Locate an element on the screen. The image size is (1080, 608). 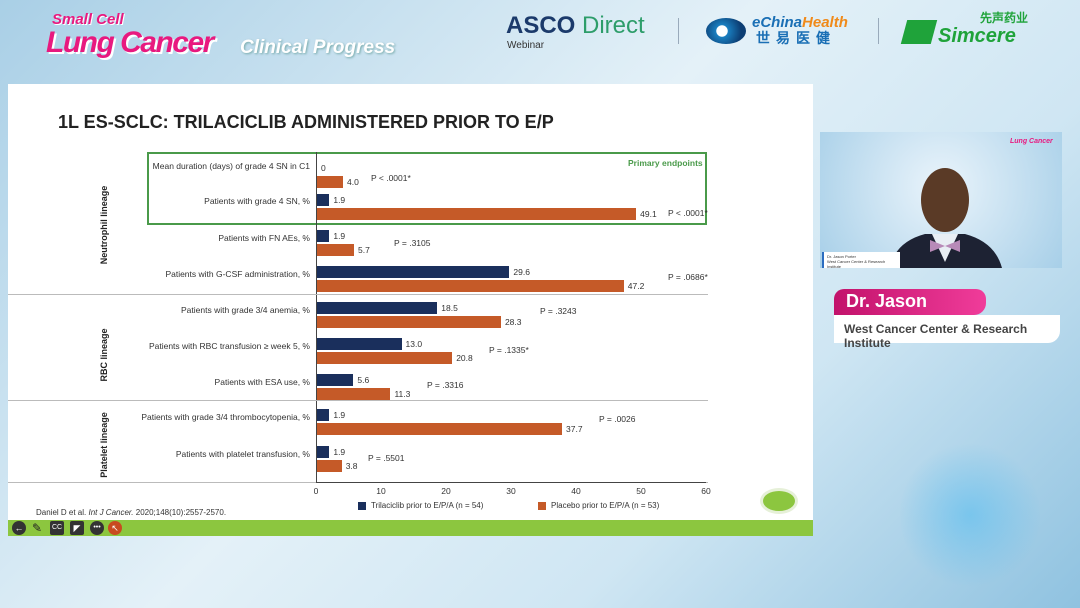
asco-text: ASCO is located at coordinates (541, 25).